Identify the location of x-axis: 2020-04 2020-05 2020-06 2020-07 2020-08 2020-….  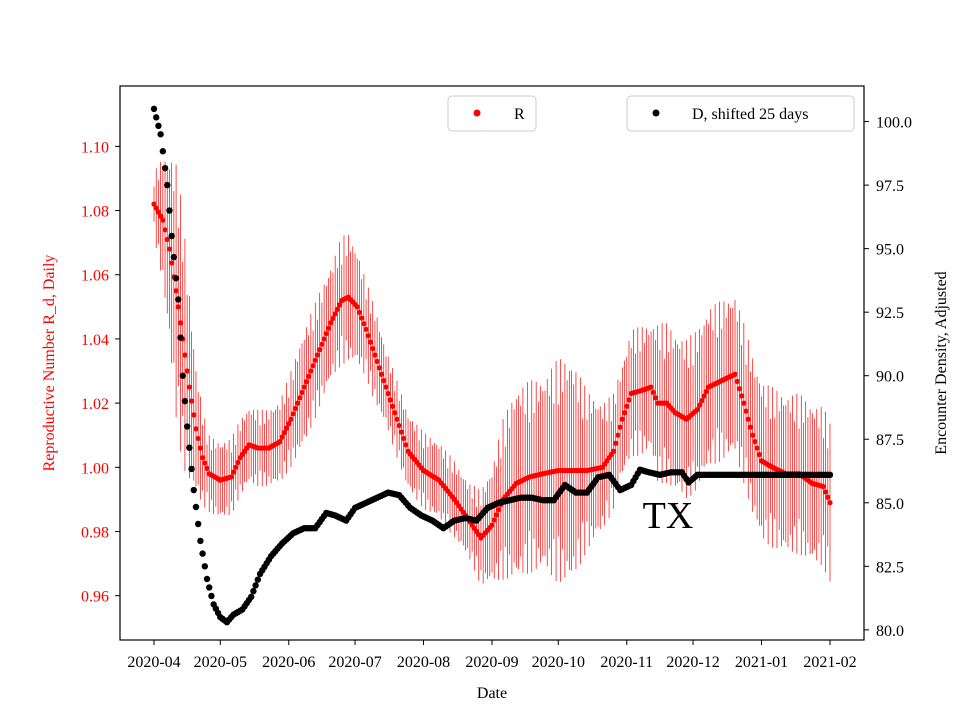
(492, 655).